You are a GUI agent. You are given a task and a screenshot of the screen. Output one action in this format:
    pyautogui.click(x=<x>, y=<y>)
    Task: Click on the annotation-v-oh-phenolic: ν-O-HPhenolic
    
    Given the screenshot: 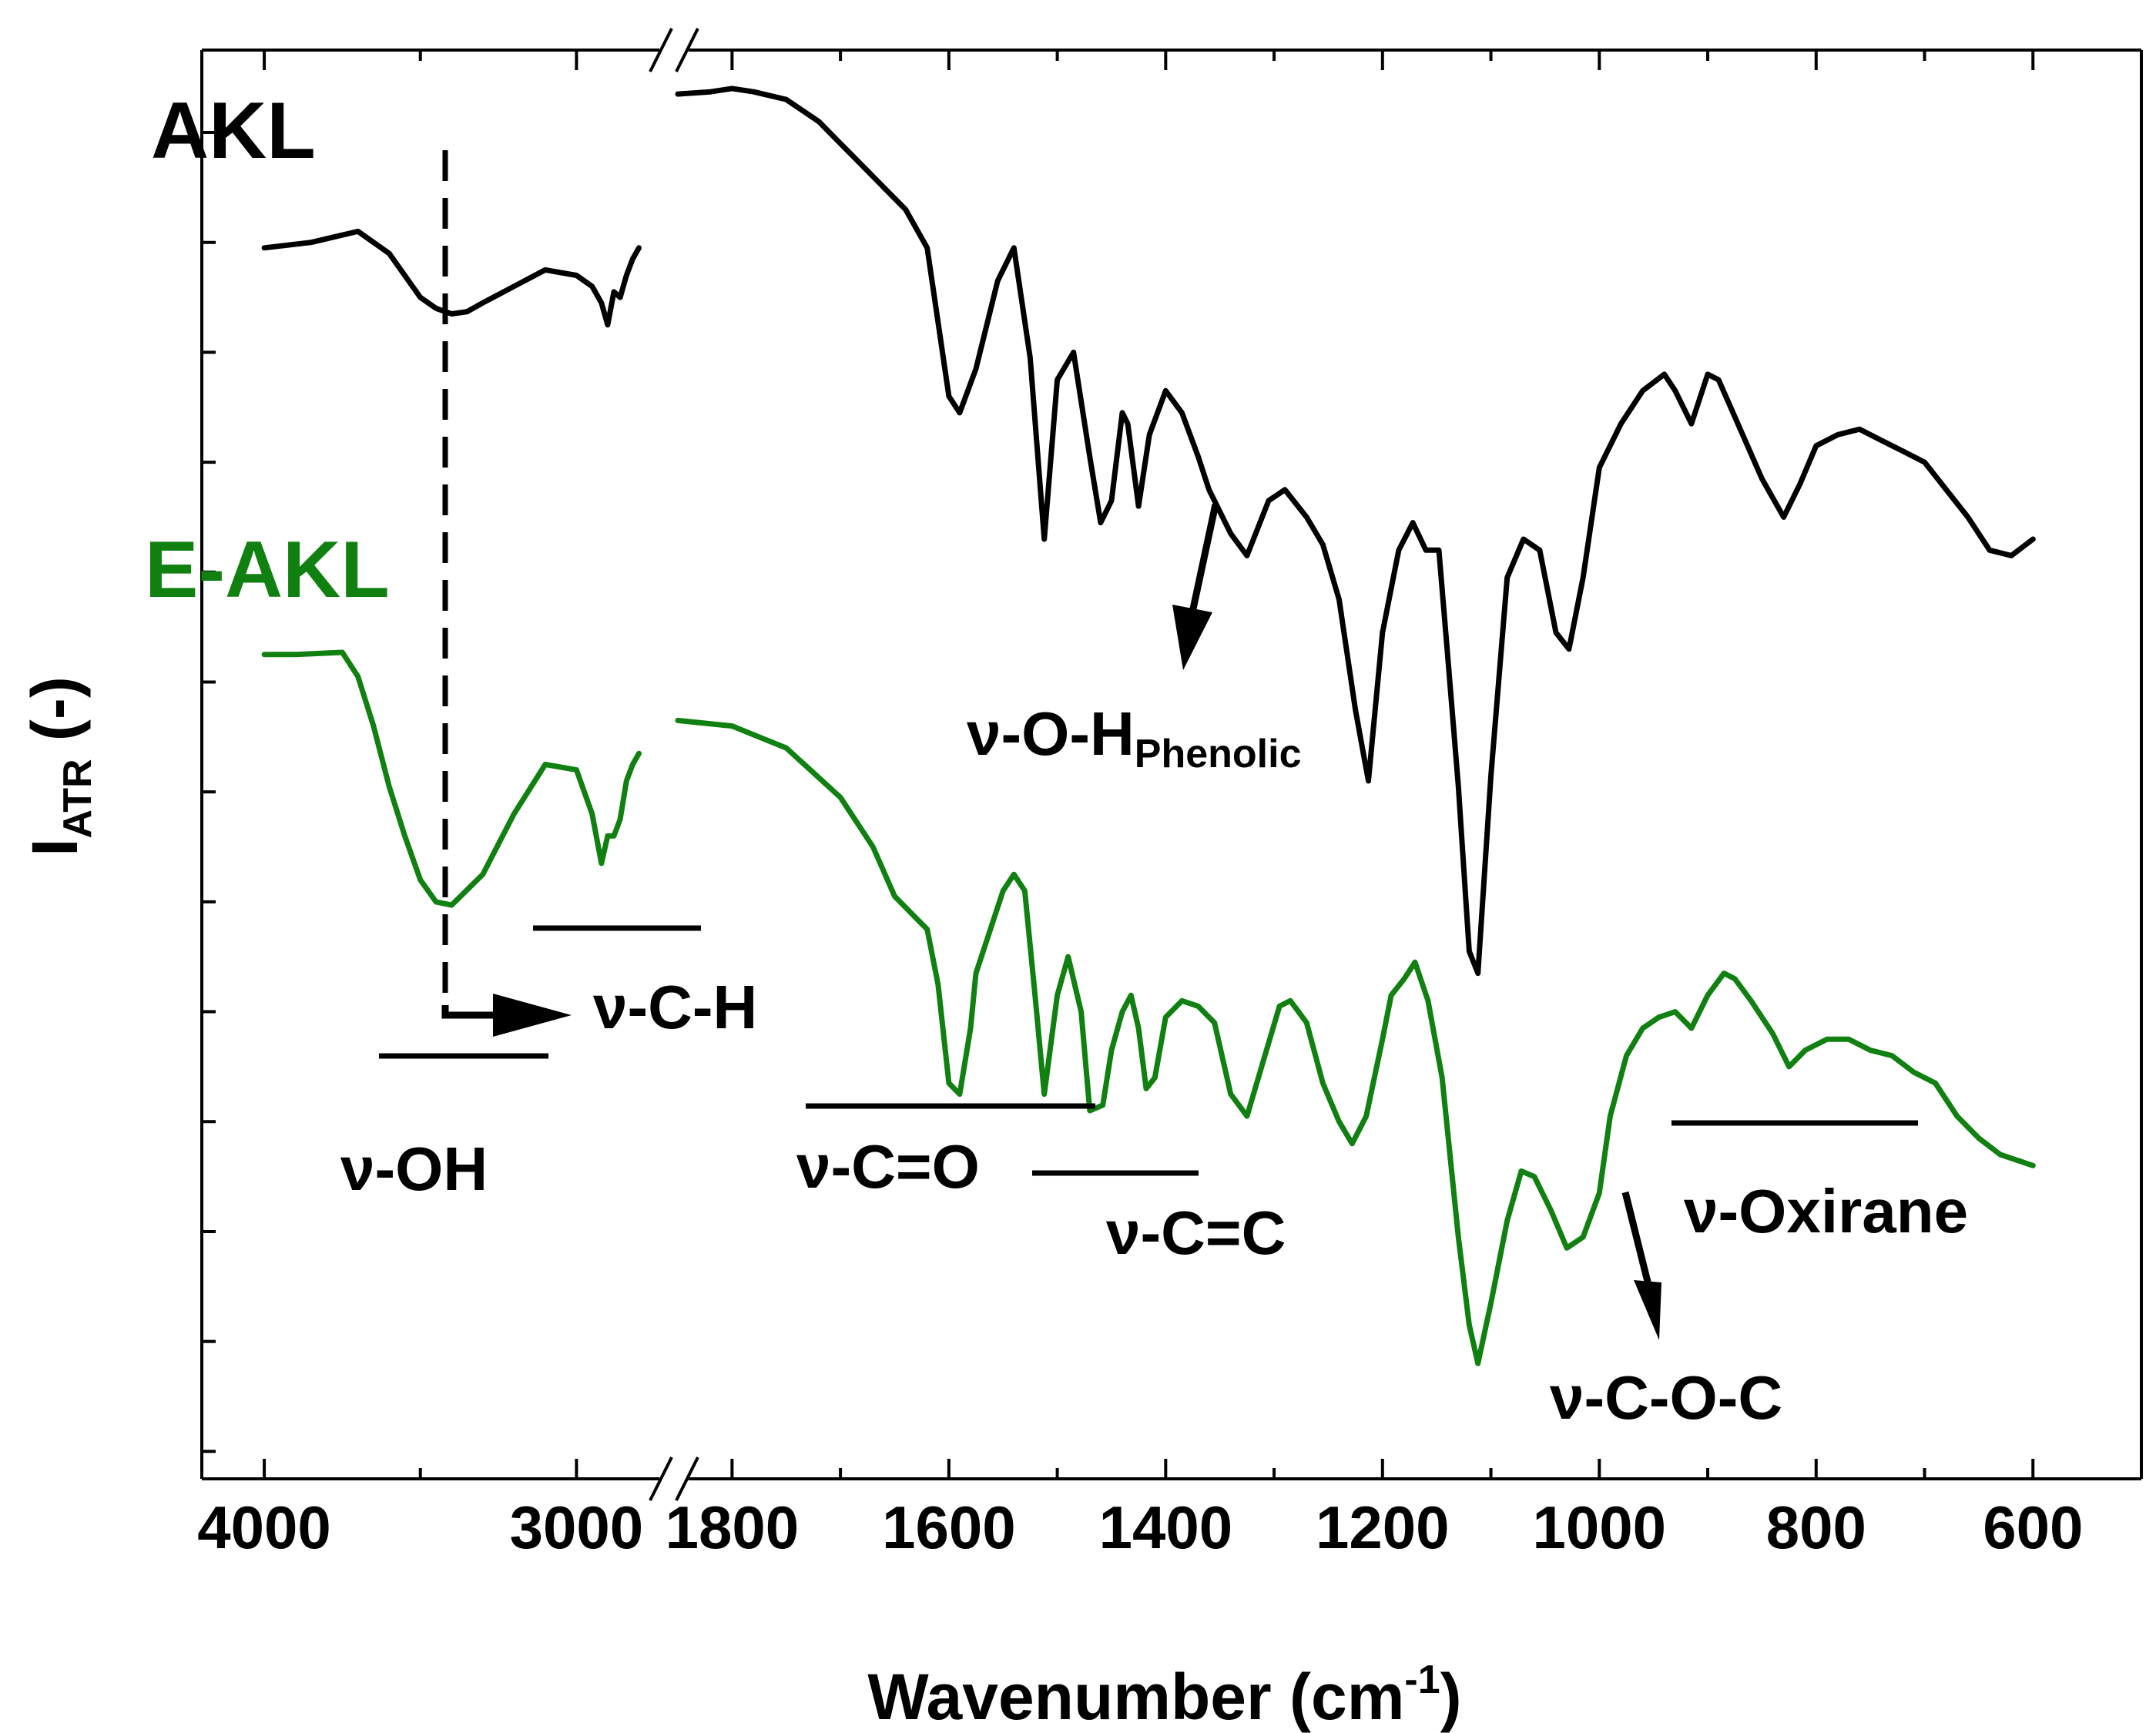 What is the action you would take?
    pyautogui.click(x=1134, y=738)
    